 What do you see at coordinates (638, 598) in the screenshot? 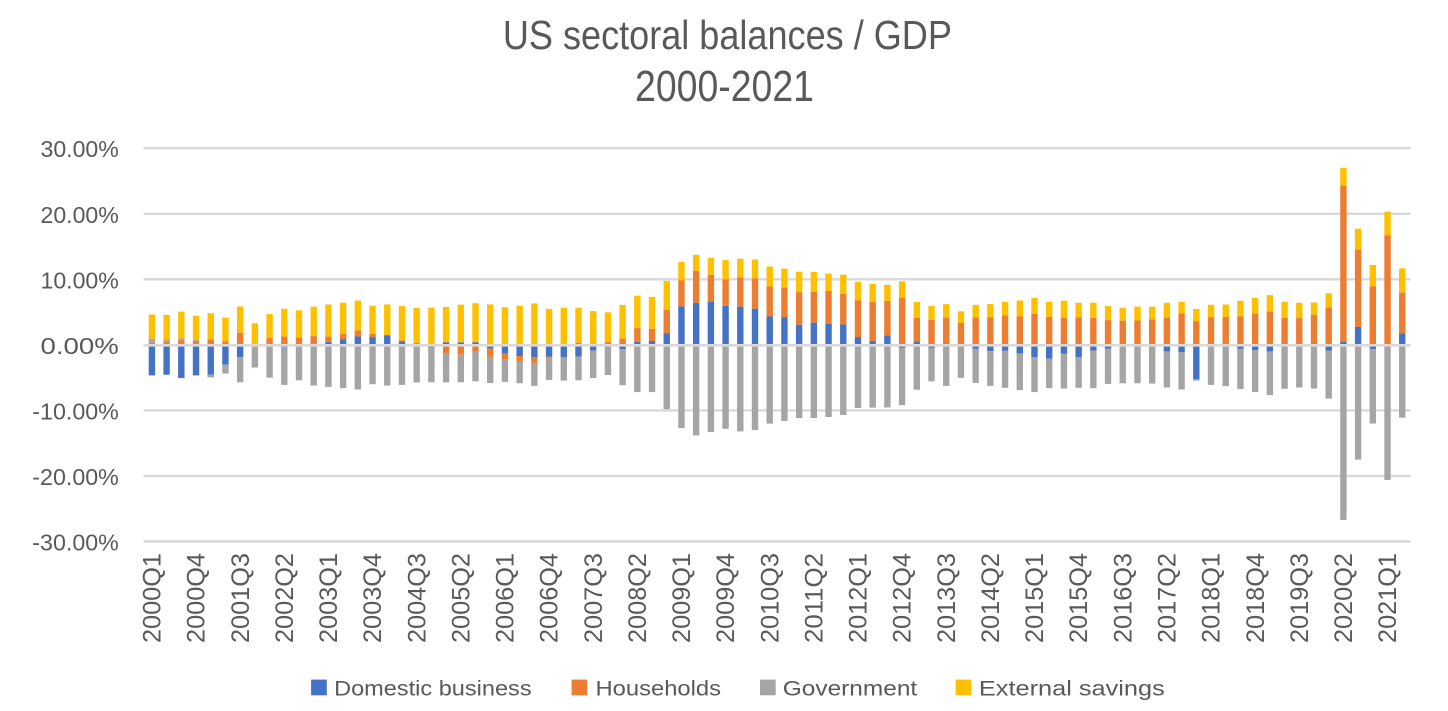
I see `svg-text: 2008Q2` at bounding box center [638, 598].